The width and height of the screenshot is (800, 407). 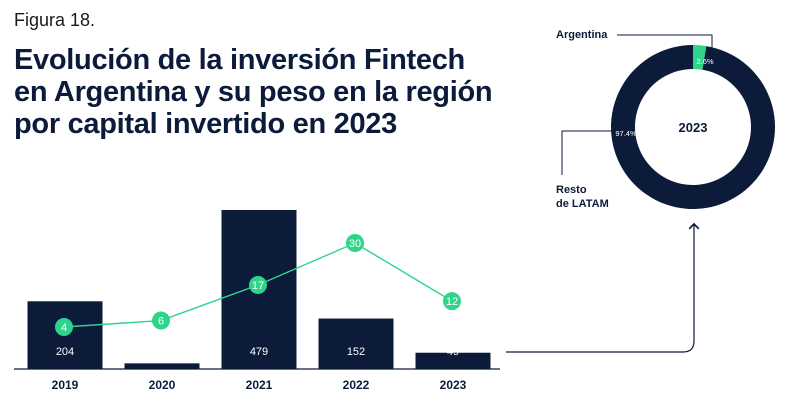 What do you see at coordinates (582, 204) in the screenshot?
I see `slice-label-resto: de LATAM` at bounding box center [582, 204].